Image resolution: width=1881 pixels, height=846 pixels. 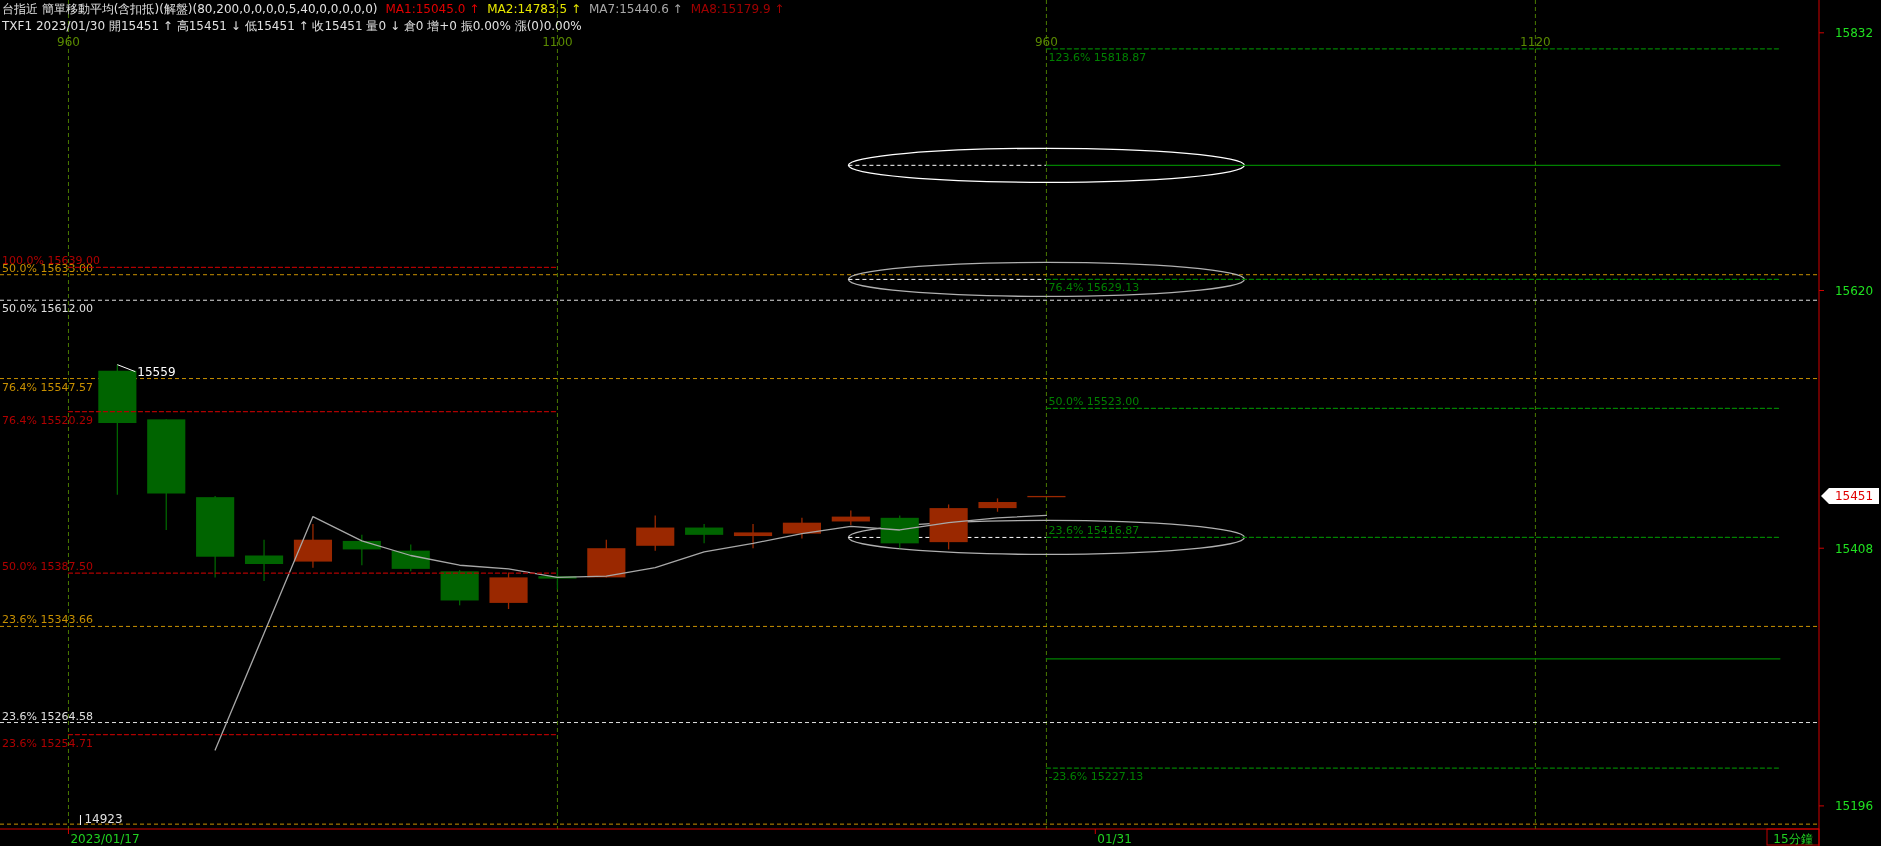 What do you see at coordinates (47, 716) in the screenshot?
I see `ref-line-label: 23.6% 15264.58` at bounding box center [47, 716].